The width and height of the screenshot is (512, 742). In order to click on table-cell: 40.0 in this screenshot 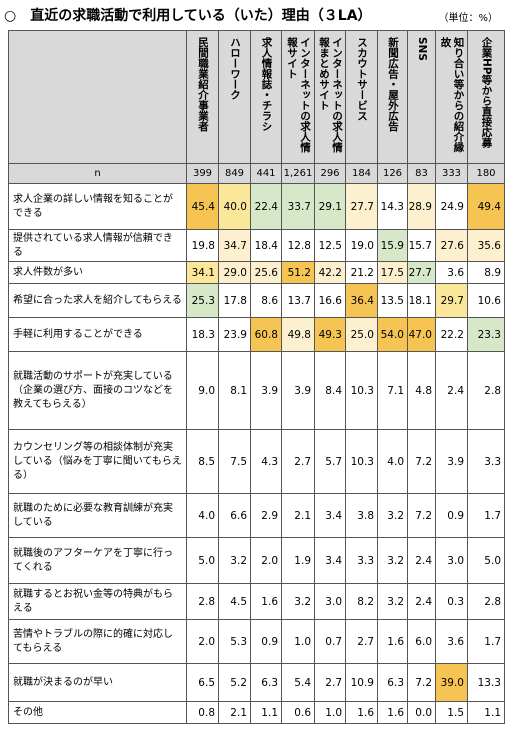, I will do `click(234, 206)`.